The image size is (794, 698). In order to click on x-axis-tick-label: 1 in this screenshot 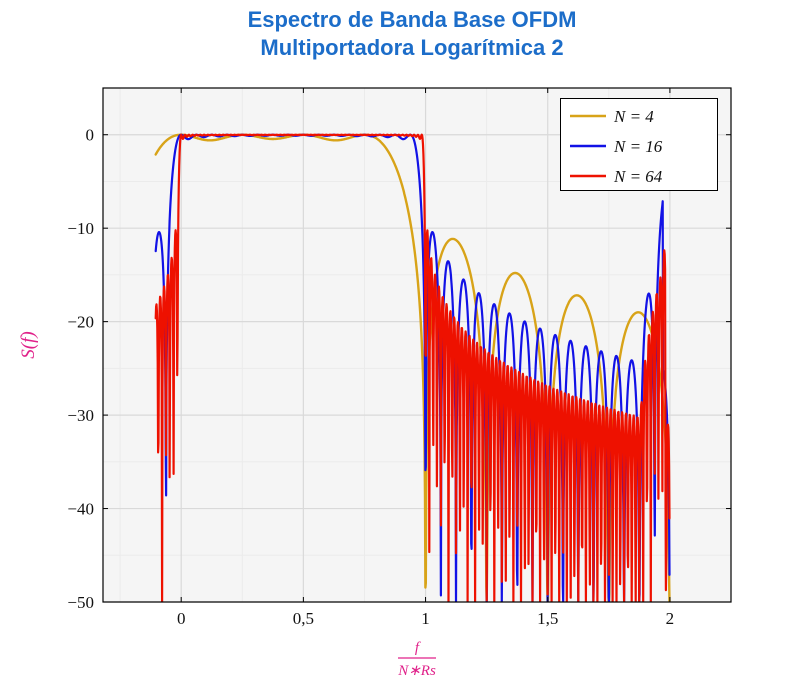, I will do `click(425, 618)`.